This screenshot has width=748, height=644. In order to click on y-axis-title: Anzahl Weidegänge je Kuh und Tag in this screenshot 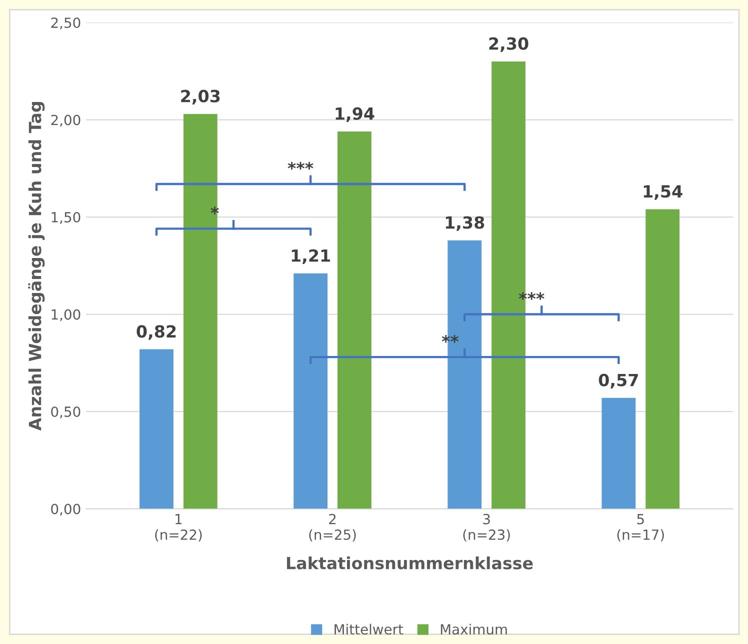, I will do `click(36, 266)`.